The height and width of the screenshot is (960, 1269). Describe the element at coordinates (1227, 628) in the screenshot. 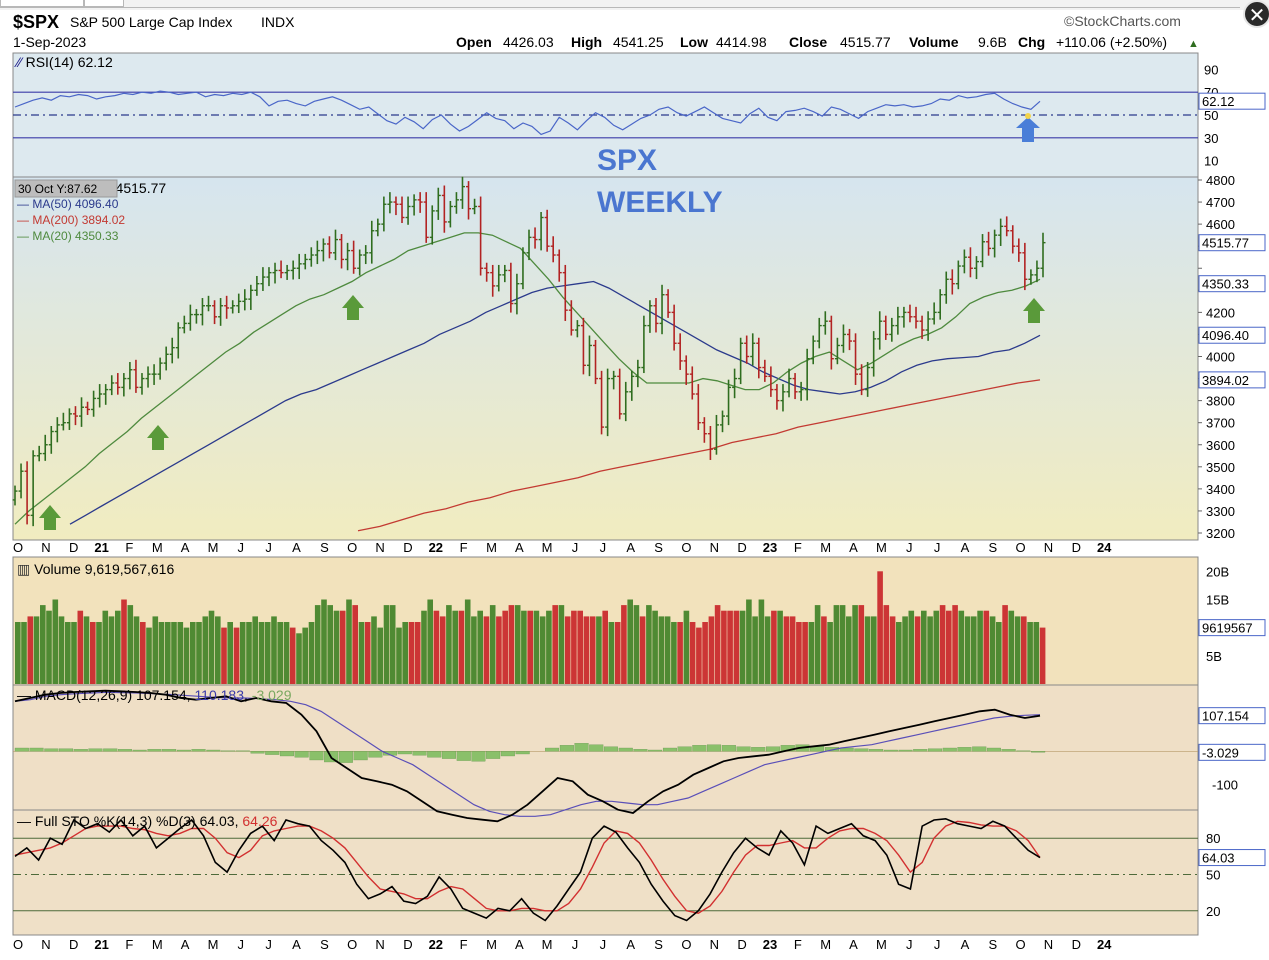

I see `volume-last-value: 9619567` at that location.